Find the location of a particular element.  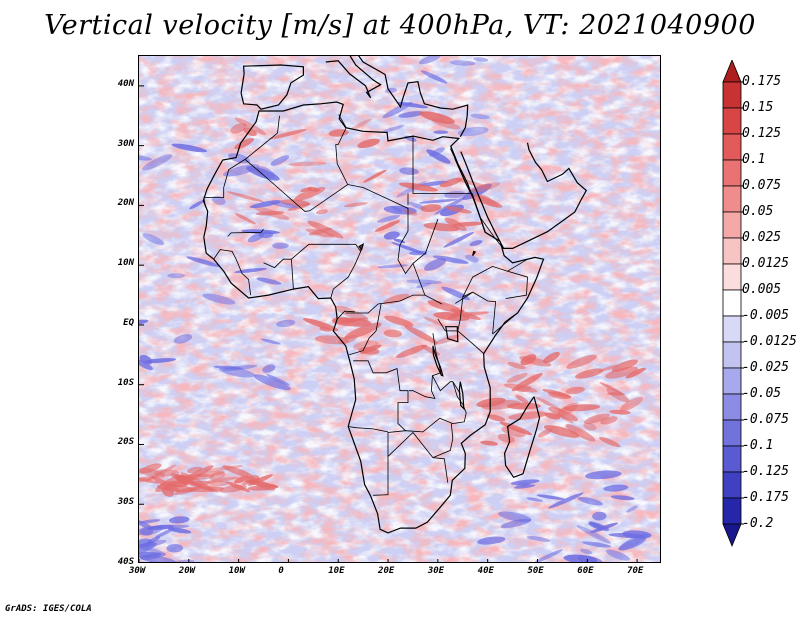

balkans-turkey-coast is located at coordinates (413, 96).